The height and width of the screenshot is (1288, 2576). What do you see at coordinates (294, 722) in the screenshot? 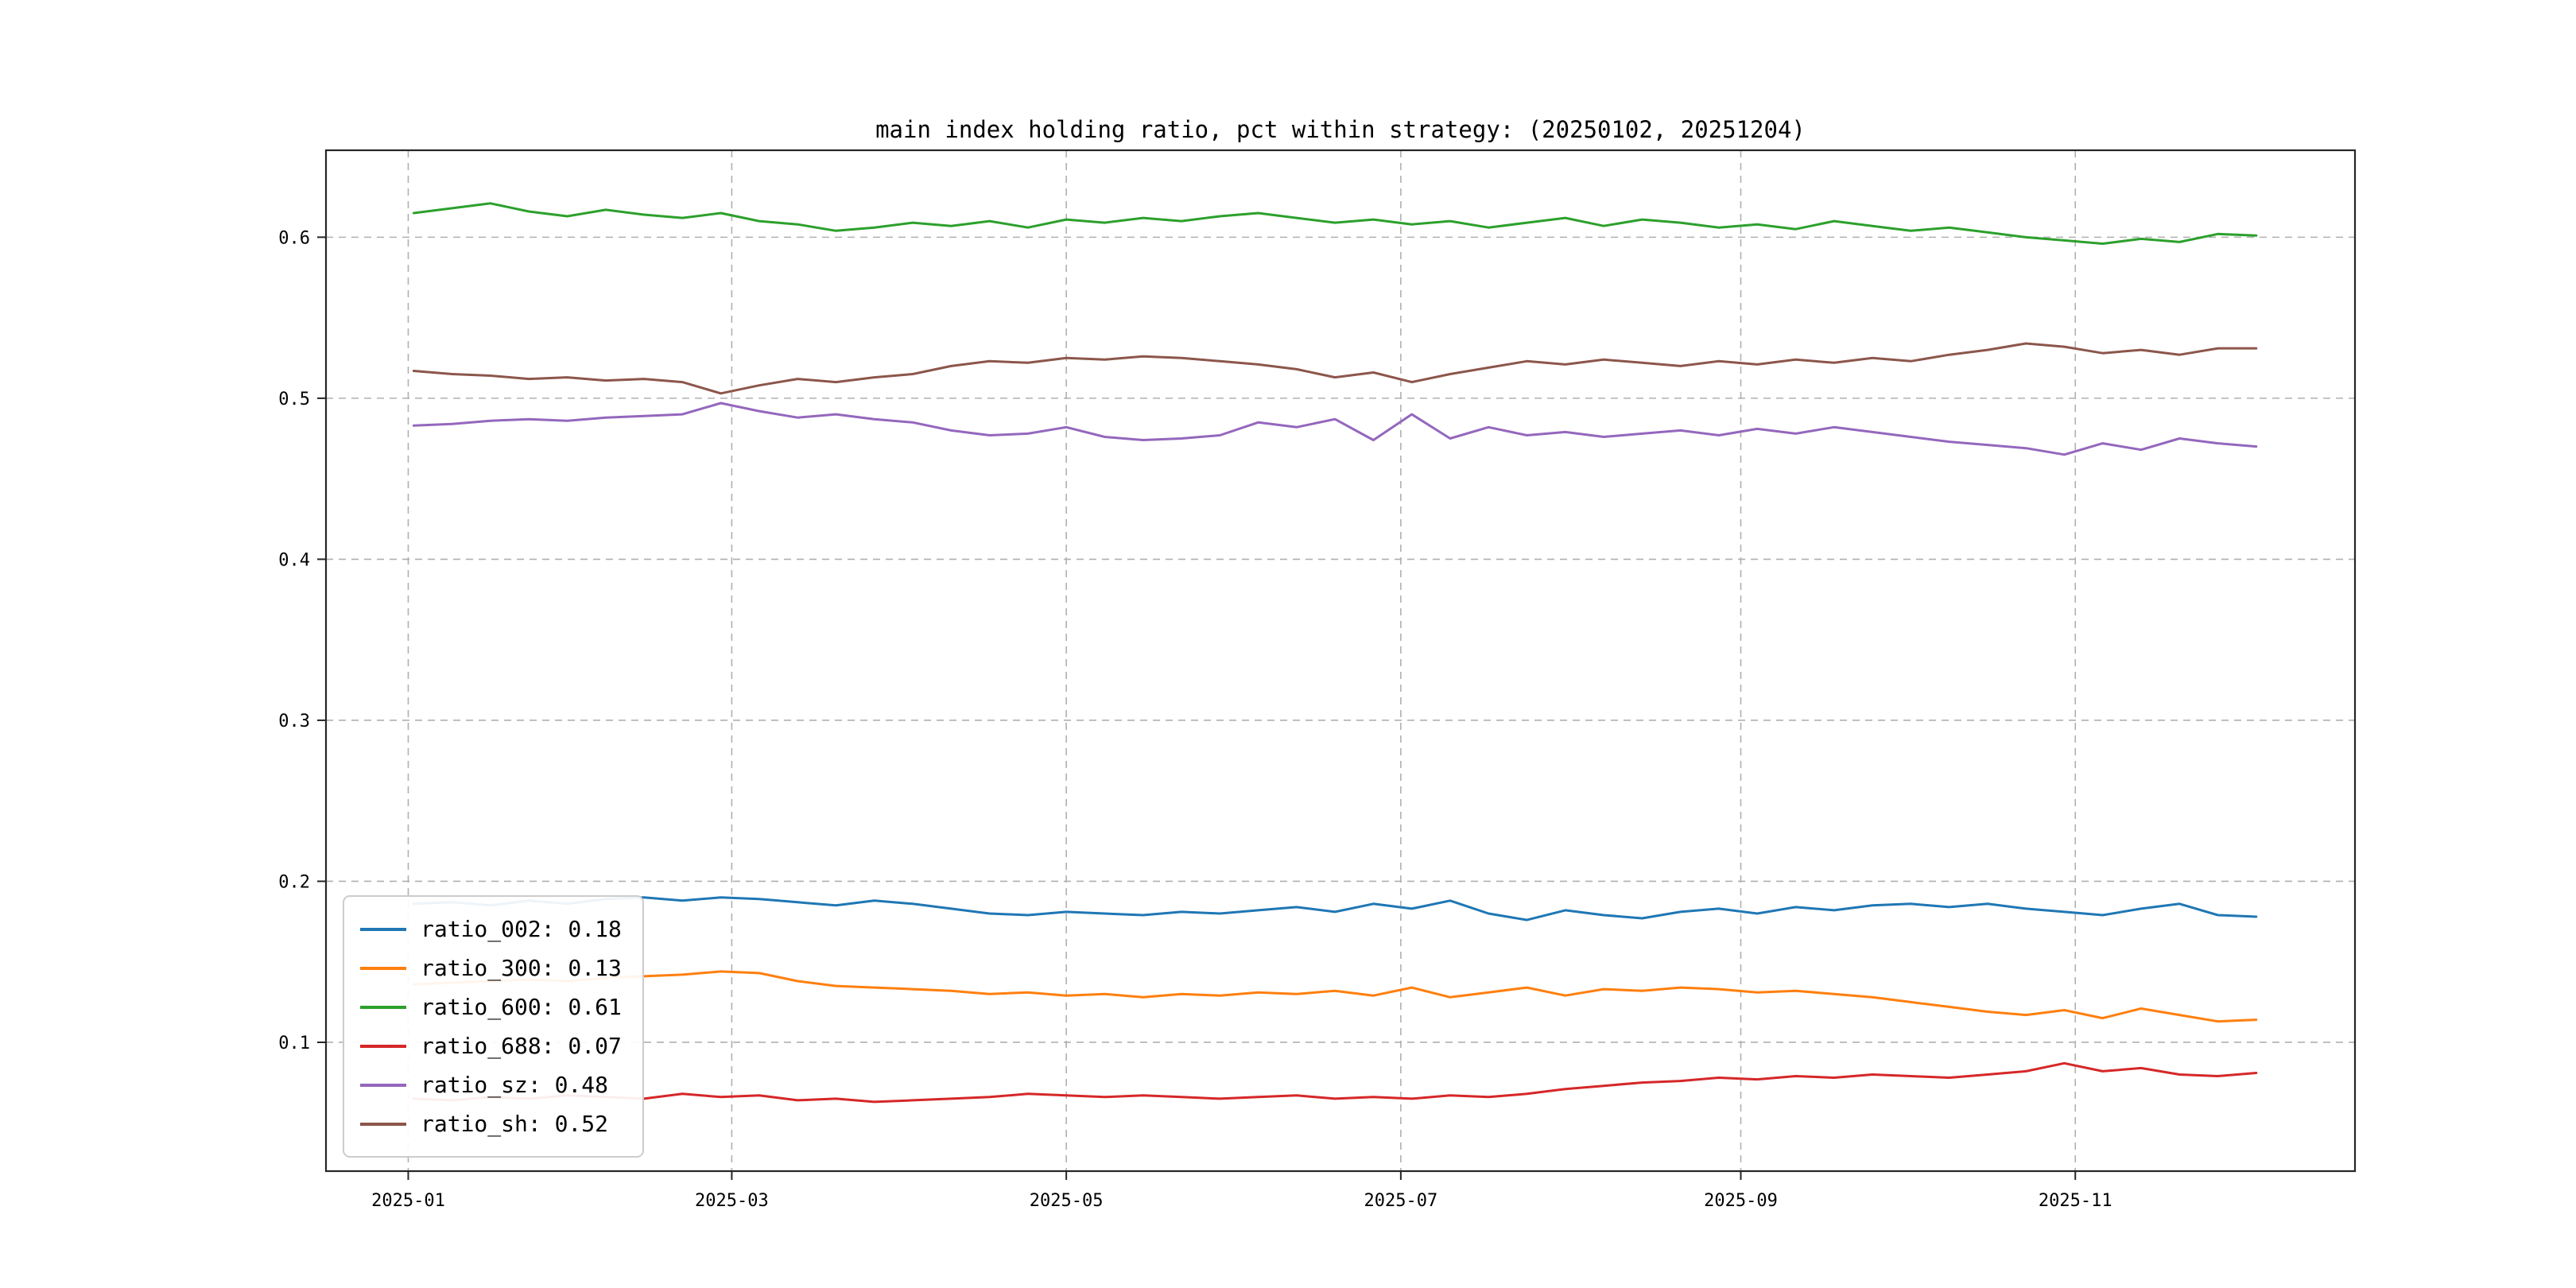
I see `y-tick-label: 0.3` at bounding box center [294, 722].